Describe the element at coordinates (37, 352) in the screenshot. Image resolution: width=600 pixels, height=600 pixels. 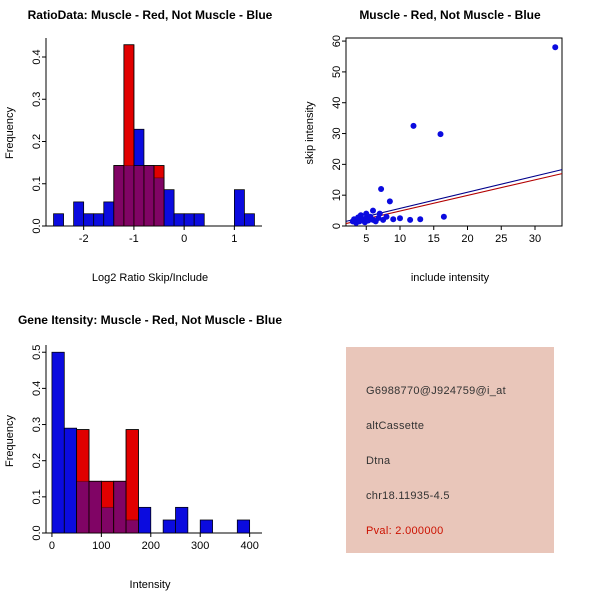
I see `svg-text: 0.5` at that location.